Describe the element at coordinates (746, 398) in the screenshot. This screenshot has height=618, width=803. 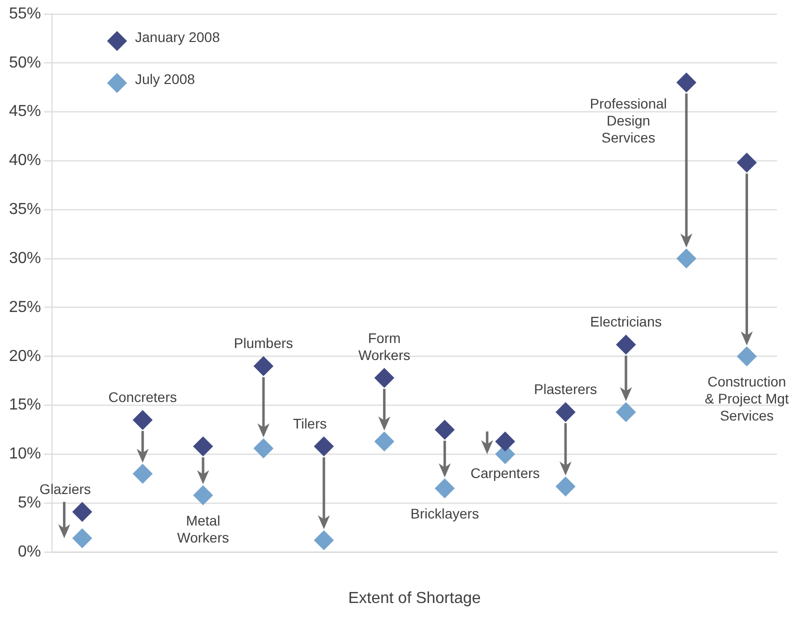
I see `annotation: Construction & Project Mgt Services` at that location.